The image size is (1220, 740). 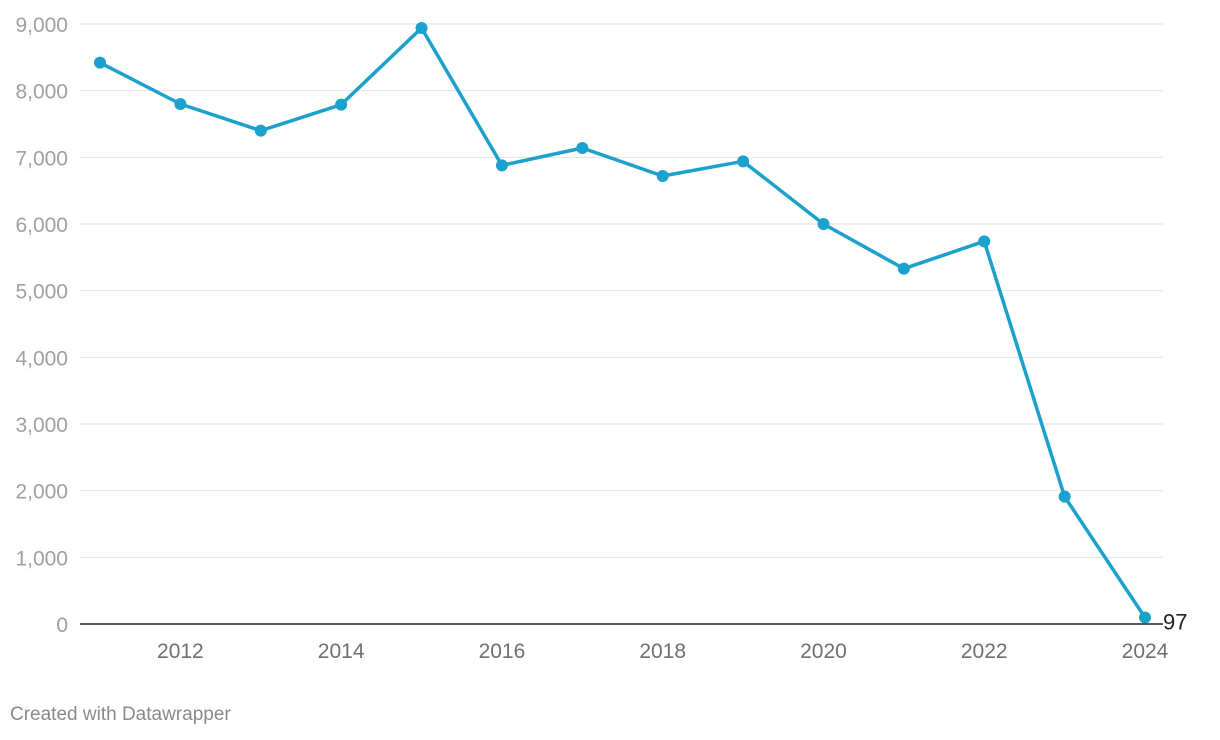 I want to click on end-value-label: 97, so click(x=1175, y=622).